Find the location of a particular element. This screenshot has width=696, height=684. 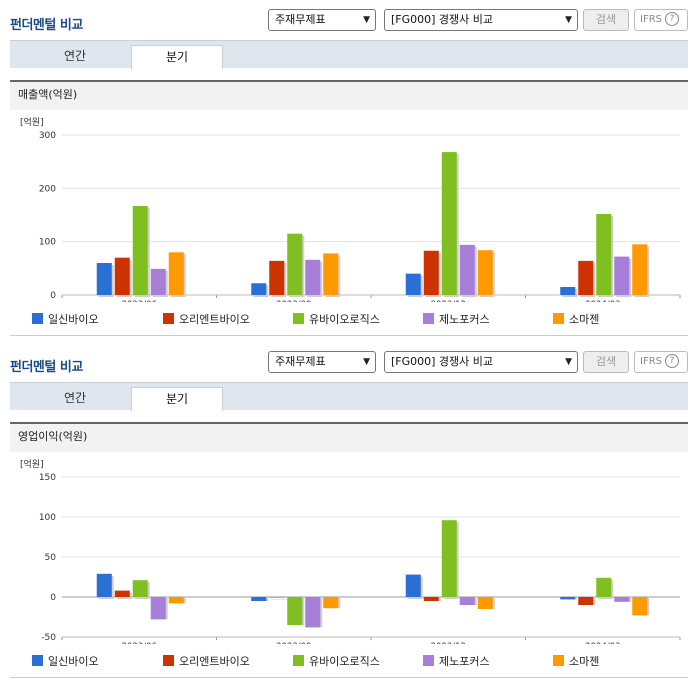

bar-2024/03-유바이오로직스 is located at coordinates (604, 587).